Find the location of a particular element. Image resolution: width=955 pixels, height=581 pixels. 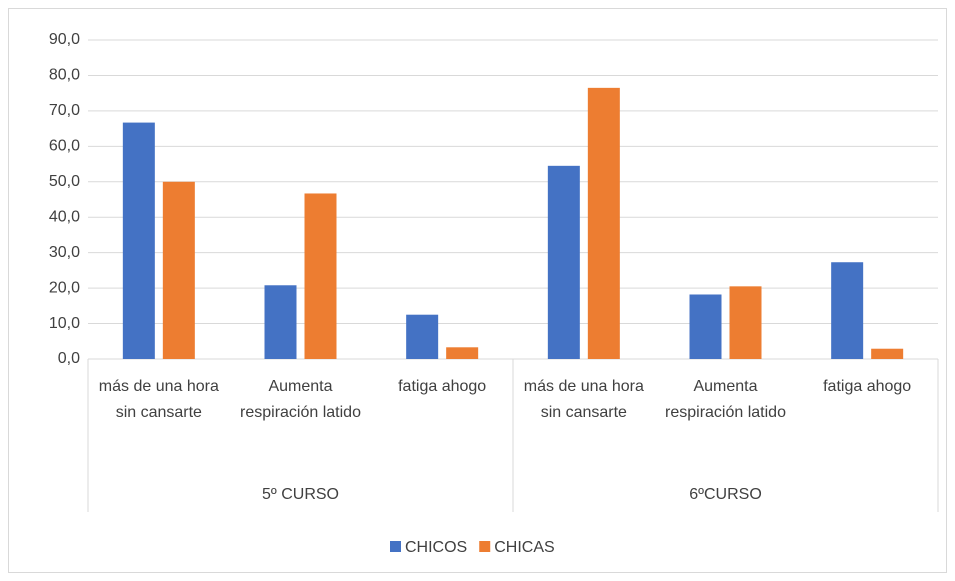

legend-label: CHICAS is located at coordinates (524, 547).